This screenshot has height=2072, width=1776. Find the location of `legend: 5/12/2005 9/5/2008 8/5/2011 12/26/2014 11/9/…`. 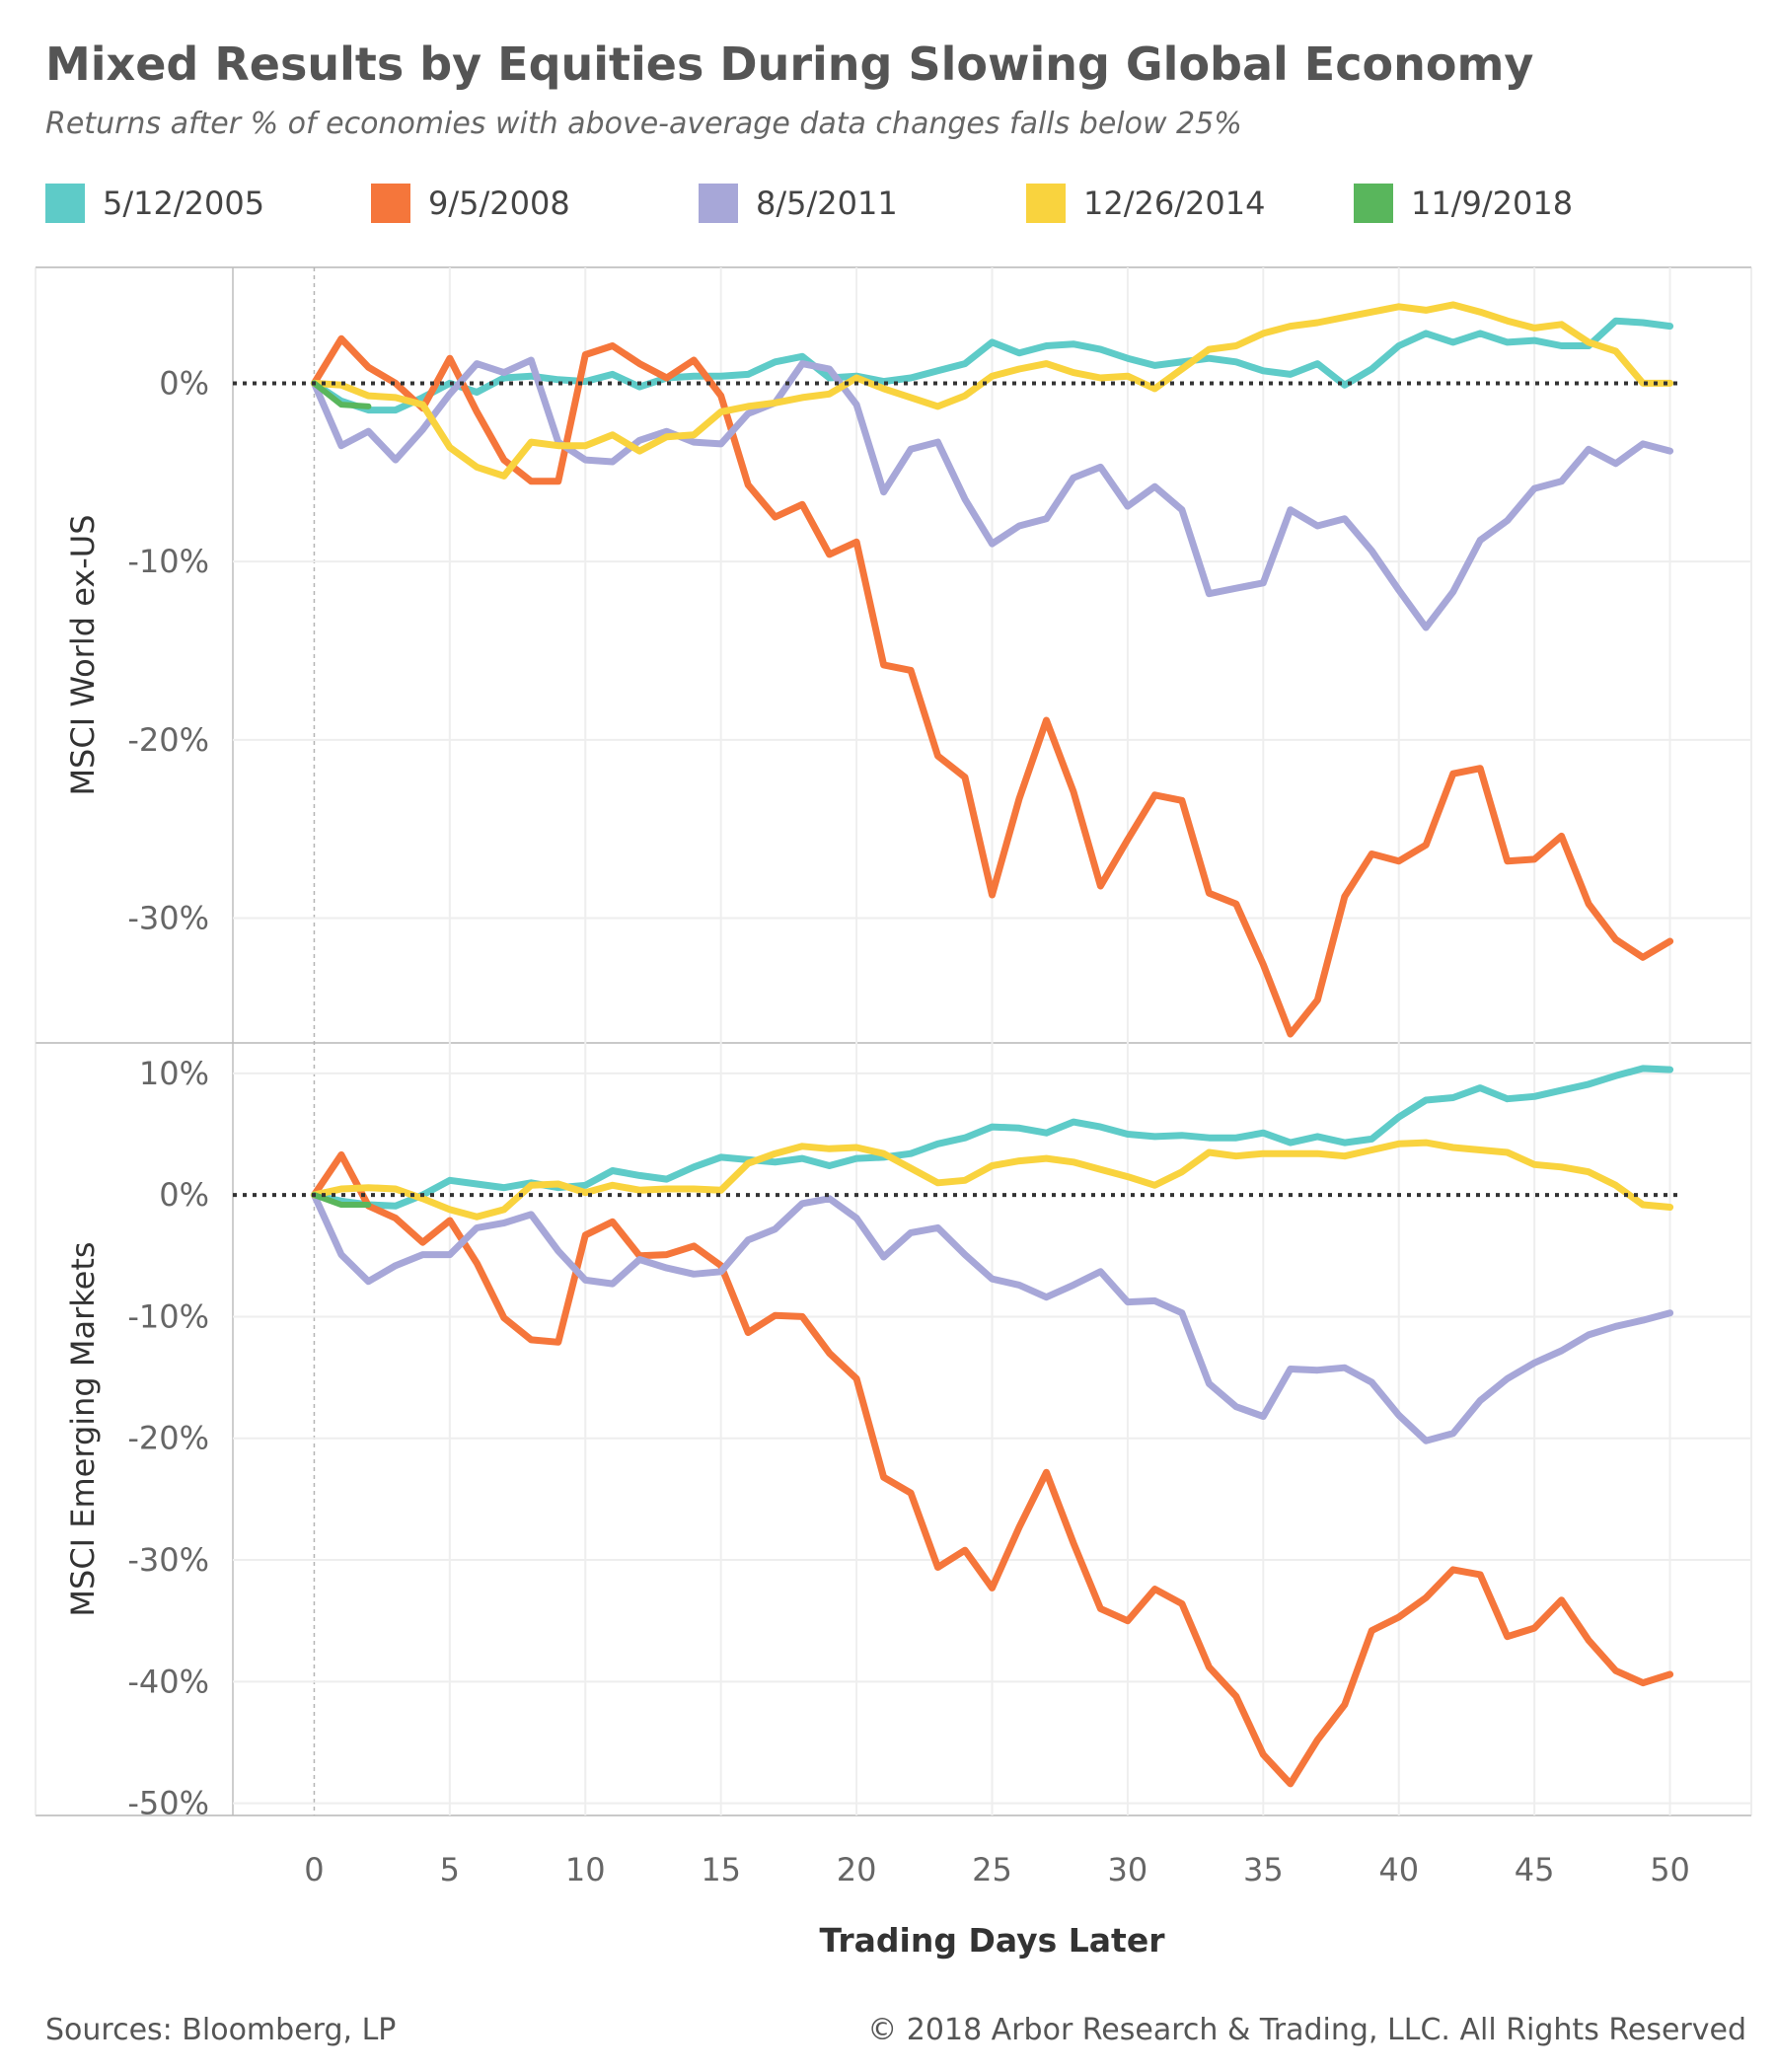

legend: 5/12/2005 9/5/2008 8/5/2011 12/26/2014 11/9/… is located at coordinates (894, 204).